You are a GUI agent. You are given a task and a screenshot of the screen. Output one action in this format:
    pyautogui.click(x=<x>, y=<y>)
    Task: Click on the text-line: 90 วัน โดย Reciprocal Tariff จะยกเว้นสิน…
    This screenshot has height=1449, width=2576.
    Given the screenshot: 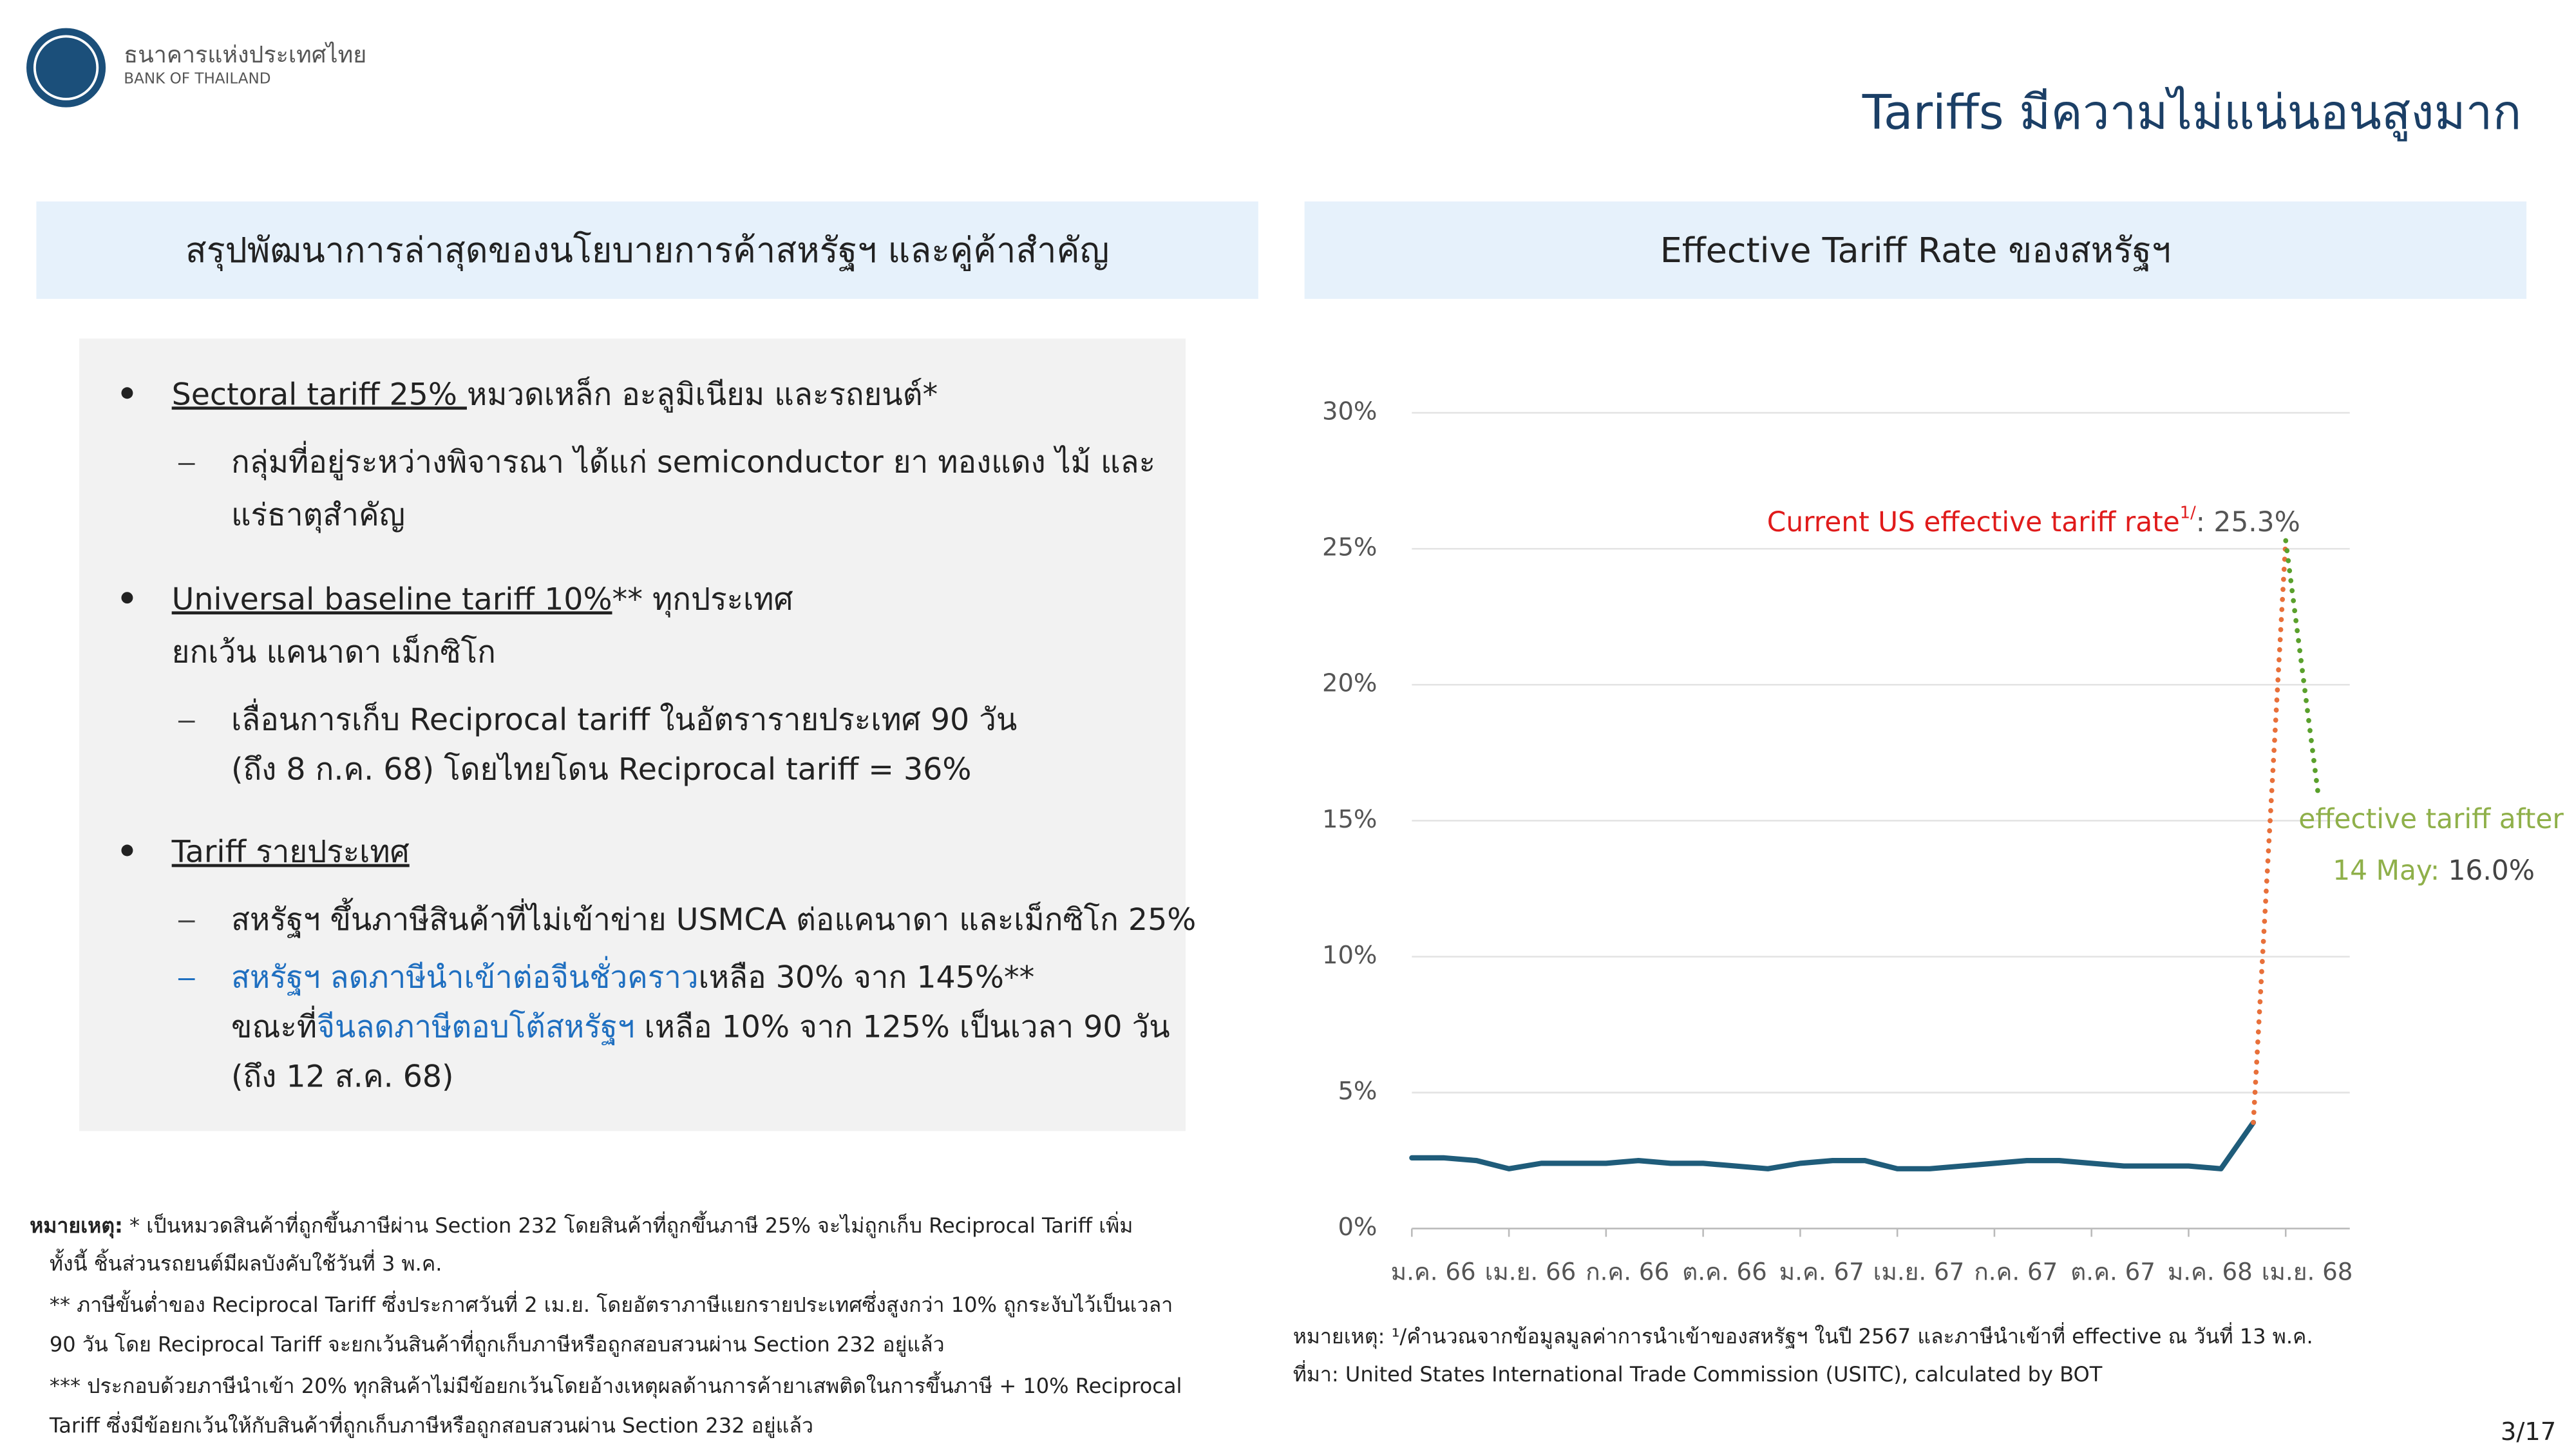 What is the action you would take?
    pyautogui.click(x=497, y=1345)
    